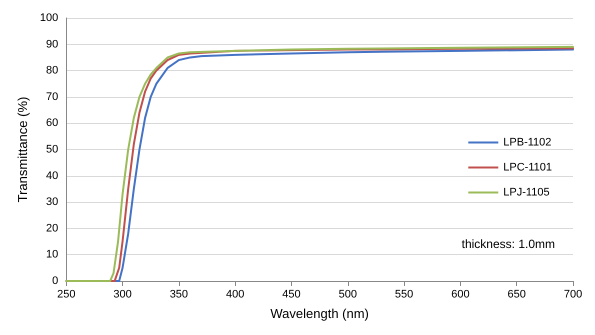  Describe the element at coordinates (52, 202) in the screenshot. I see `y-tick-label: 30` at that location.